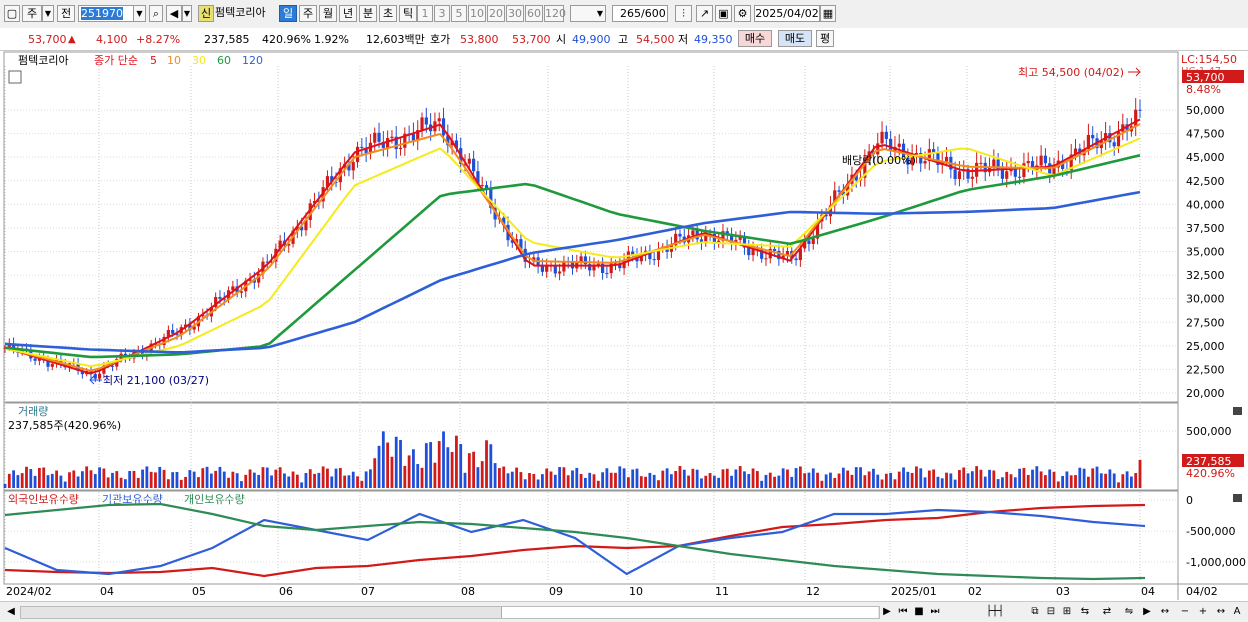  Describe the element at coordinates (555, 13) in the screenshot. I see `interval-button-7: 120` at that location.